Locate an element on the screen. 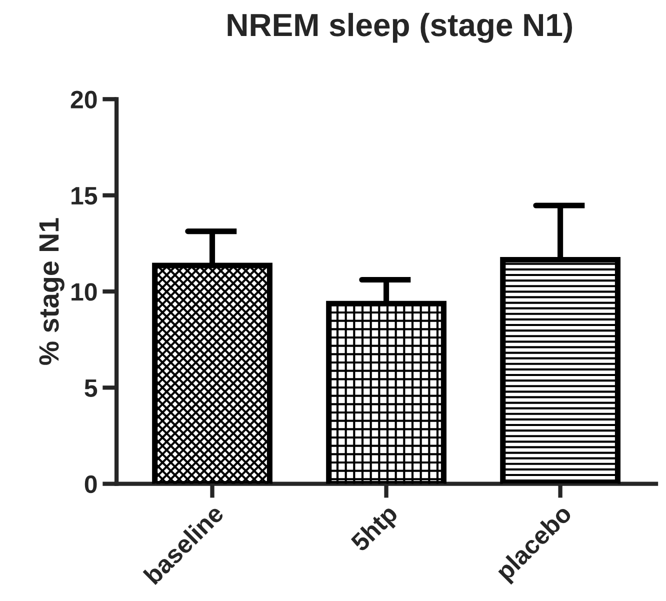 This screenshot has height=601, width=666. y-tick-label: 5 is located at coordinates (91, 388).